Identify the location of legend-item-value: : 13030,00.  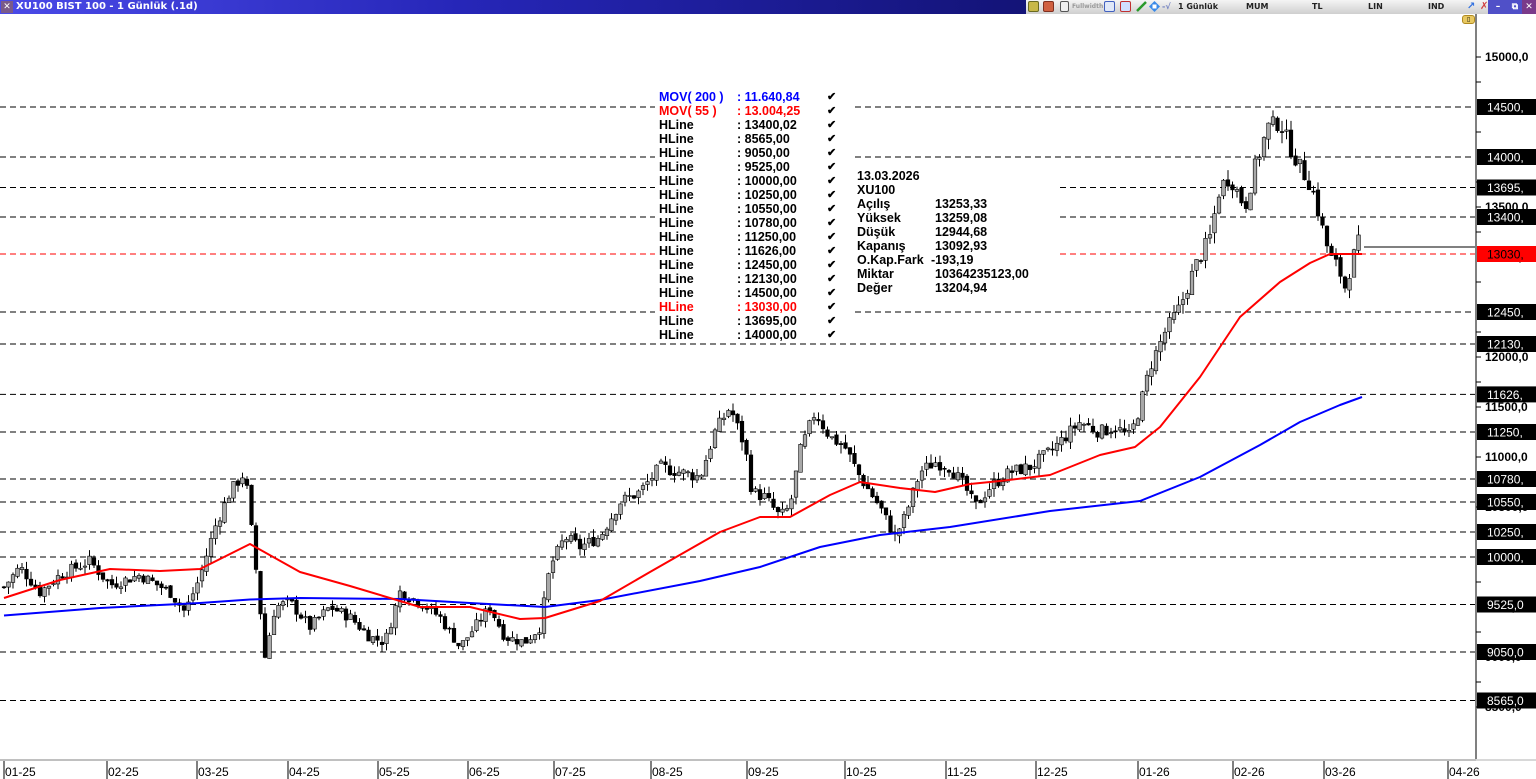
(767, 307).